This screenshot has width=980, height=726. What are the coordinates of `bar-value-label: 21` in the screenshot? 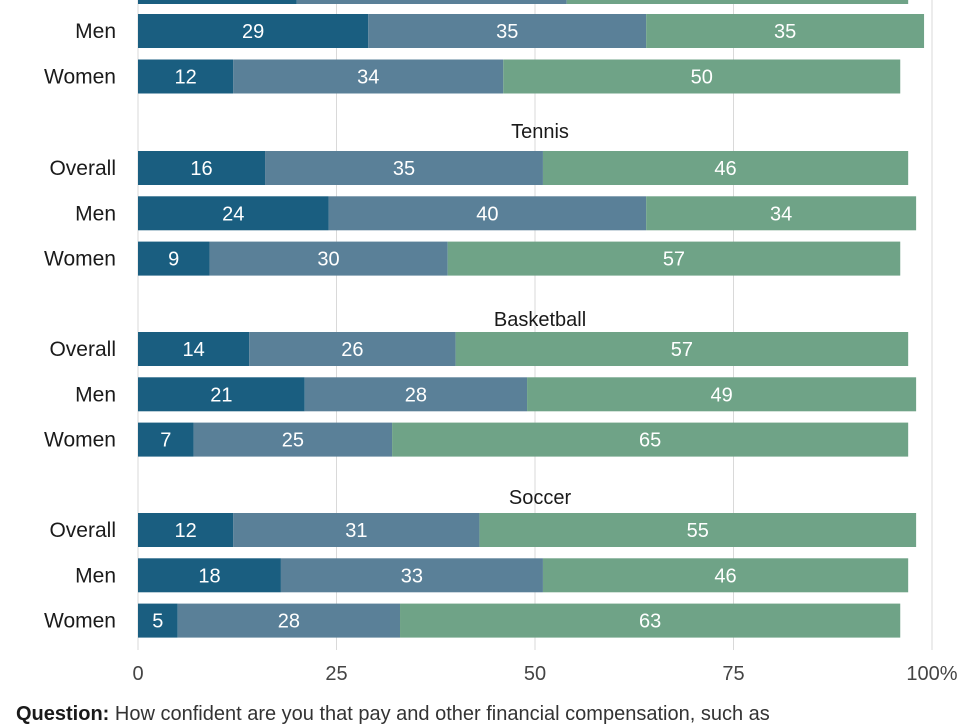 It's located at (221, 395).